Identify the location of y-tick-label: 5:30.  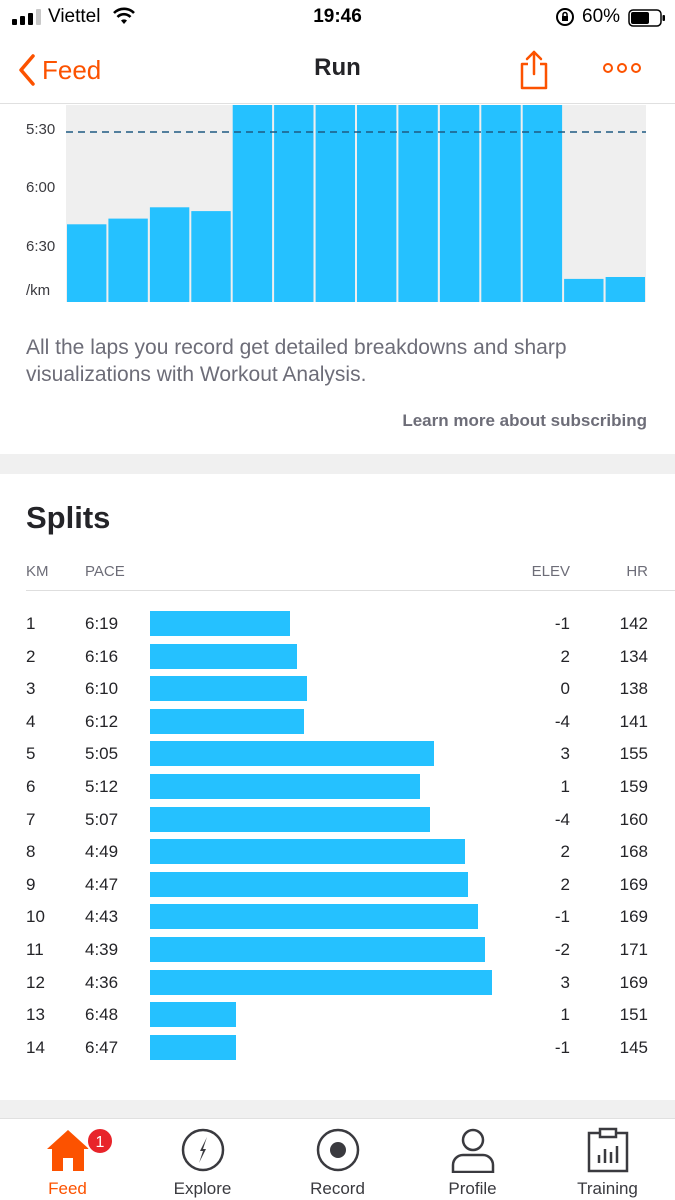
(41, 129).